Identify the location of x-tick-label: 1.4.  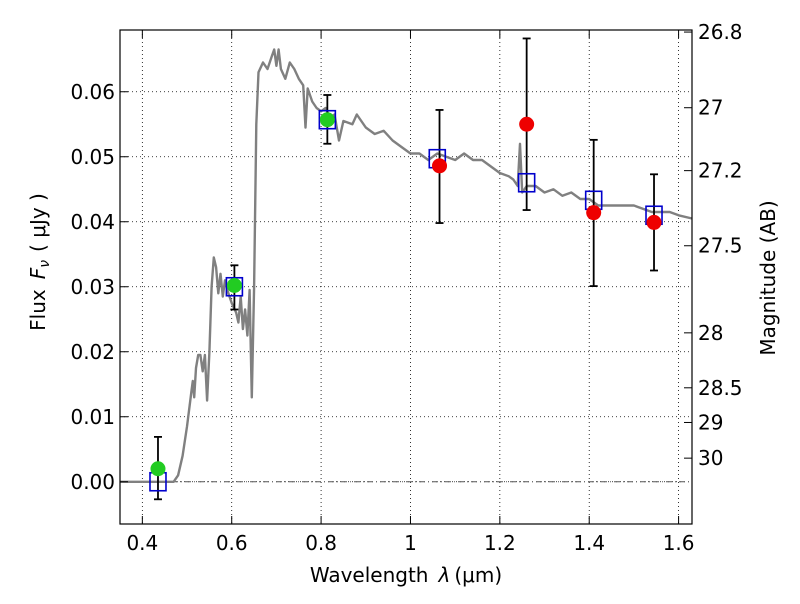
(589, 543).